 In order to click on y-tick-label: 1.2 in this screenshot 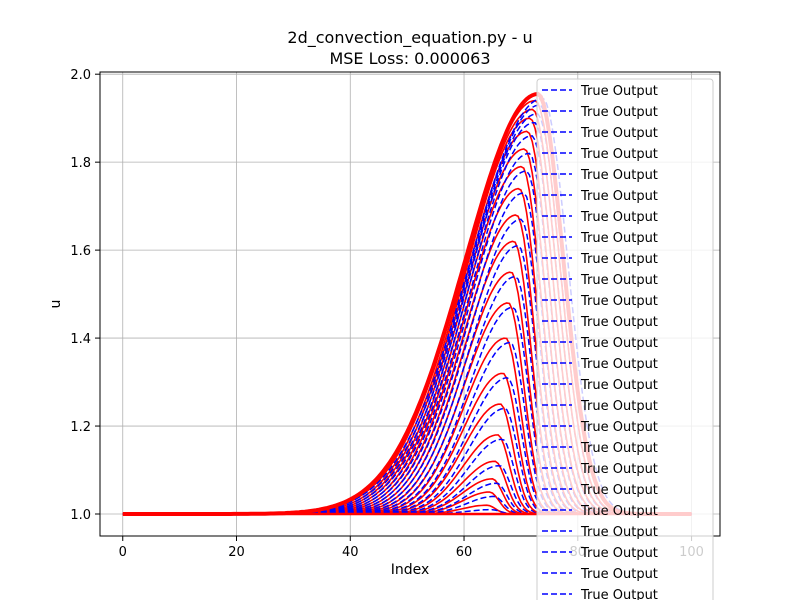, I will do `click(80, 427)`.